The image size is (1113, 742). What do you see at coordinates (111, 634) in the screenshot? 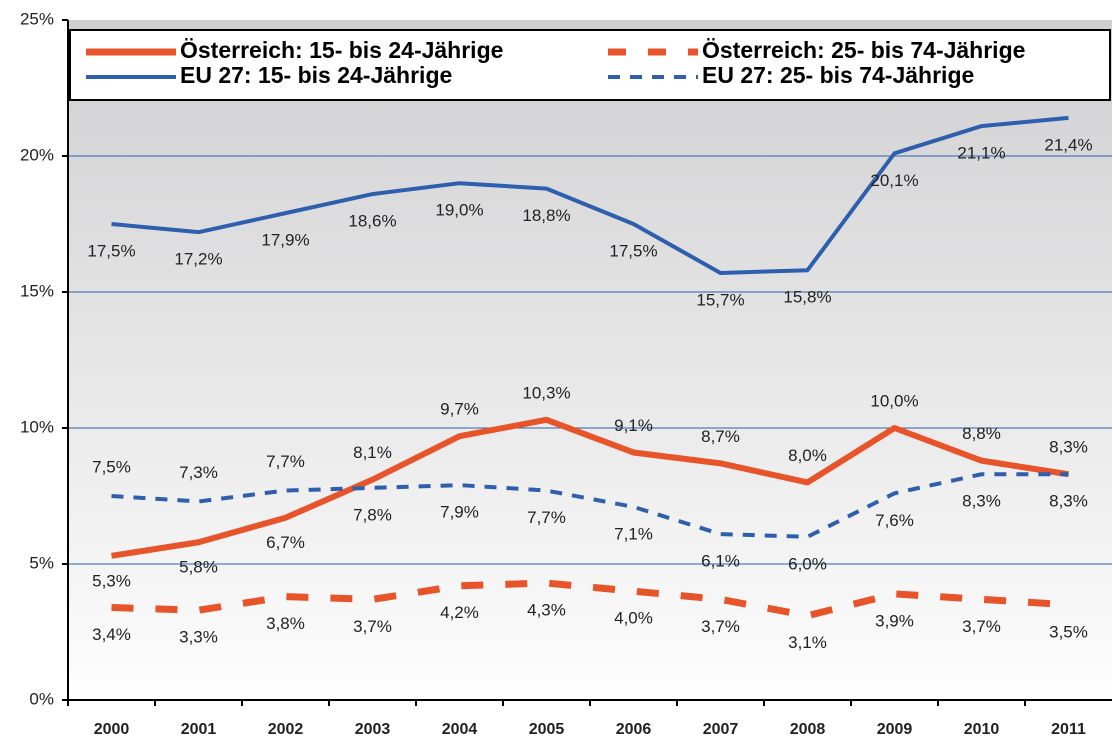
I see `data-label: 3,4%` at bounding box center [111, 634].